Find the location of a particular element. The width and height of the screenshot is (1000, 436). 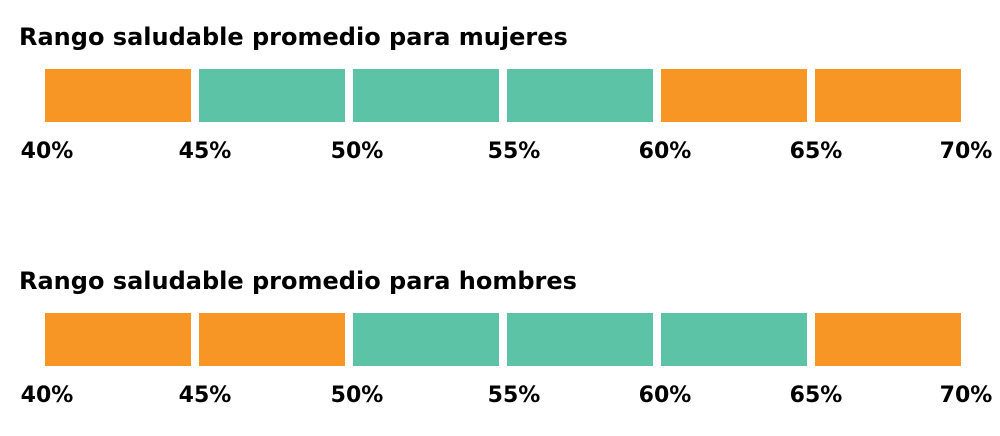

women-tick-45: 45% is located at coordinates (205, 151).